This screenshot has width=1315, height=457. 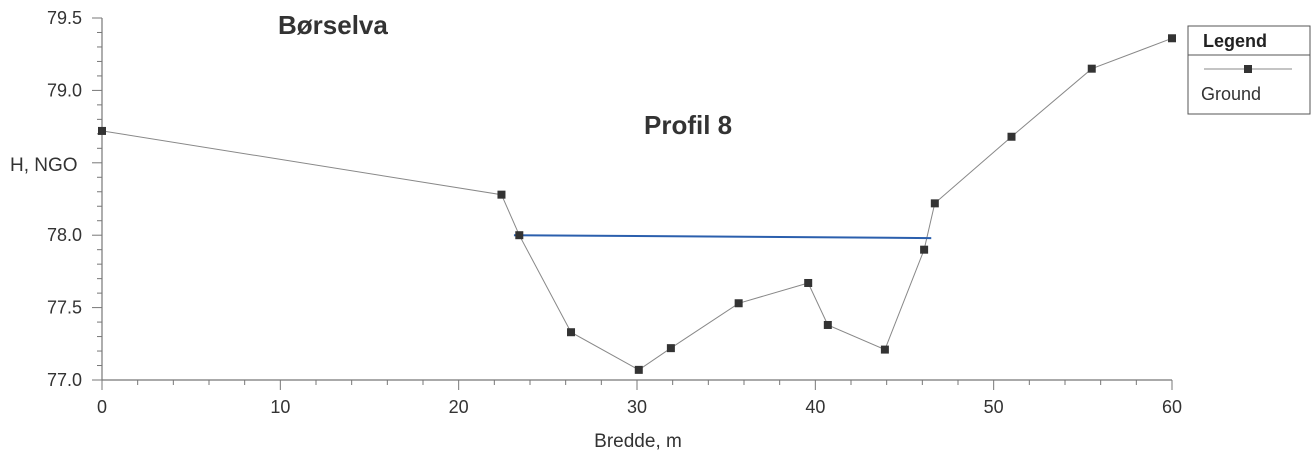 I want to click on y-tick-label: 77.0, so click(x=64, y=380).